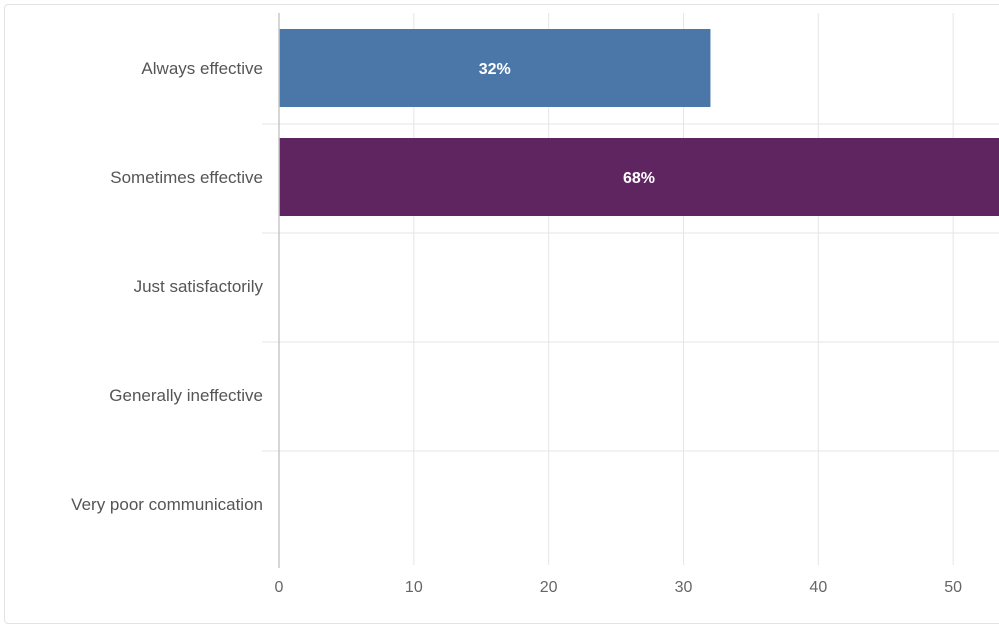 The width and height of the screenshot is (999, 624). What do you see at coordinates (167, 504) in the screenshot?
I see `category-label: Very poor communication` at bounding box center [167, 504].